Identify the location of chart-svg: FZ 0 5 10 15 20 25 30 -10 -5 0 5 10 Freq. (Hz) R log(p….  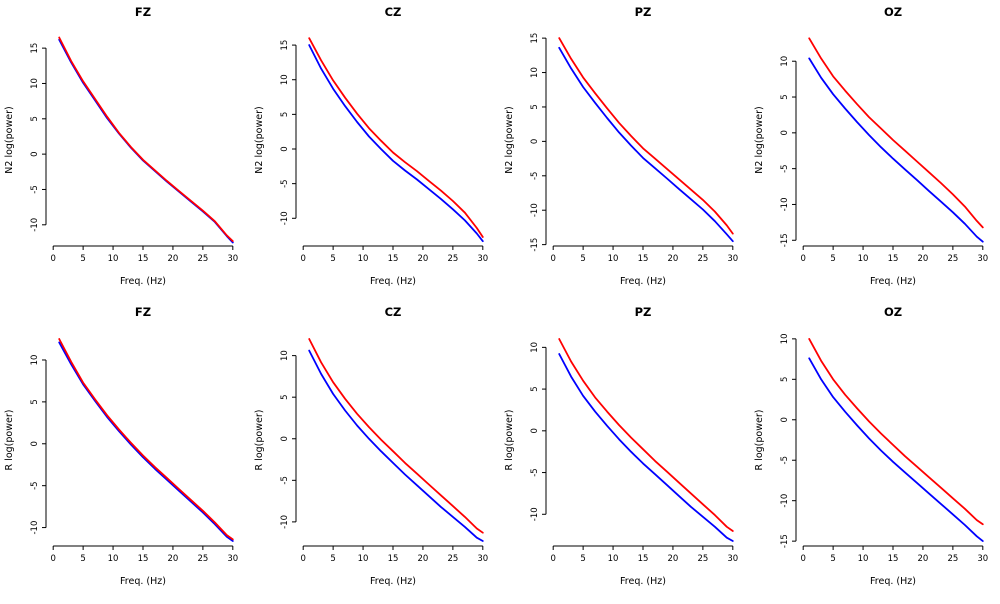
(121, 446).